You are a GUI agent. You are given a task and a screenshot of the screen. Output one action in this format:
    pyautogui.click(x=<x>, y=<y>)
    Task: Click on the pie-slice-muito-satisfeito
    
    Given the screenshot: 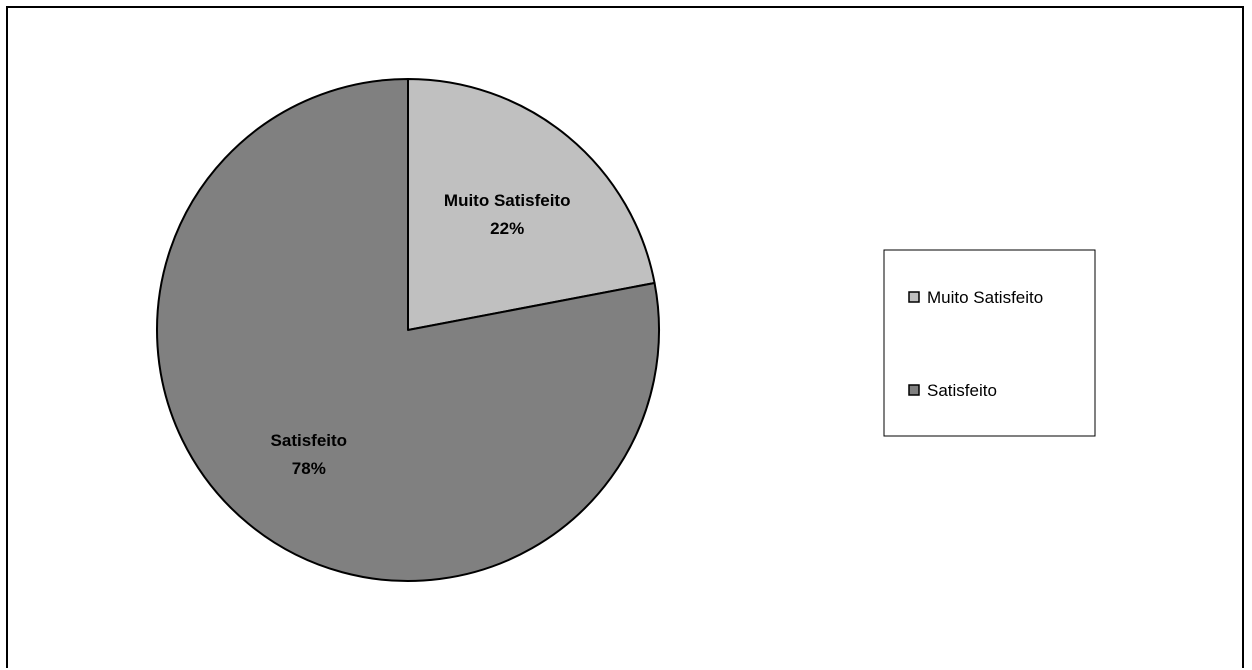 What is the action you would take?
    pyautogui.click(x=531, y=204)
    